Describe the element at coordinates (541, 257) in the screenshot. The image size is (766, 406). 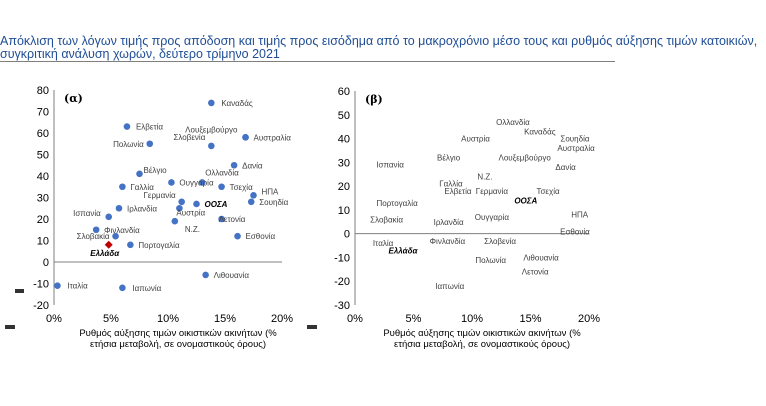
I see `point-label: Λιθουανία` at that location.